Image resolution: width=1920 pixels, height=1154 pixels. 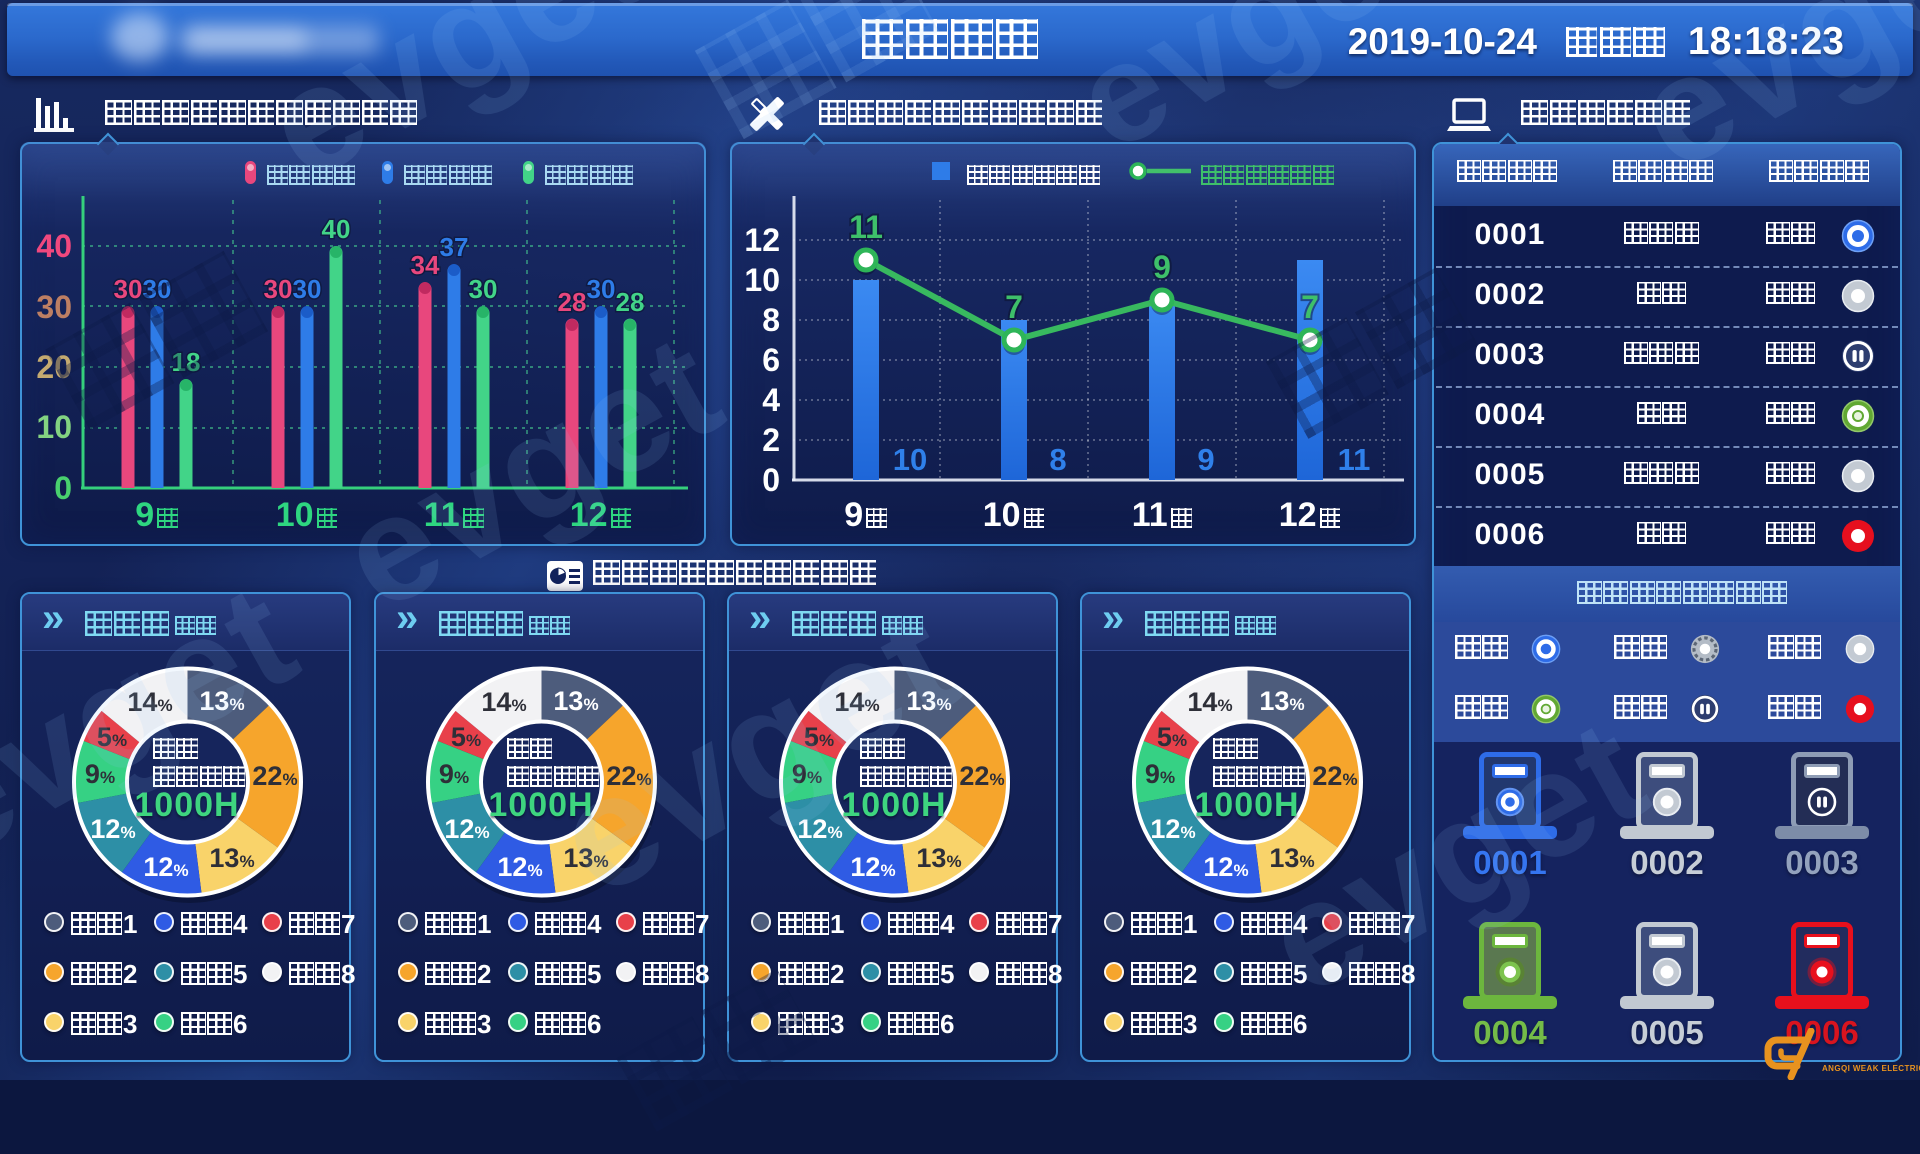 I want to click on svg-text: 18, so click(x=186, y=362).